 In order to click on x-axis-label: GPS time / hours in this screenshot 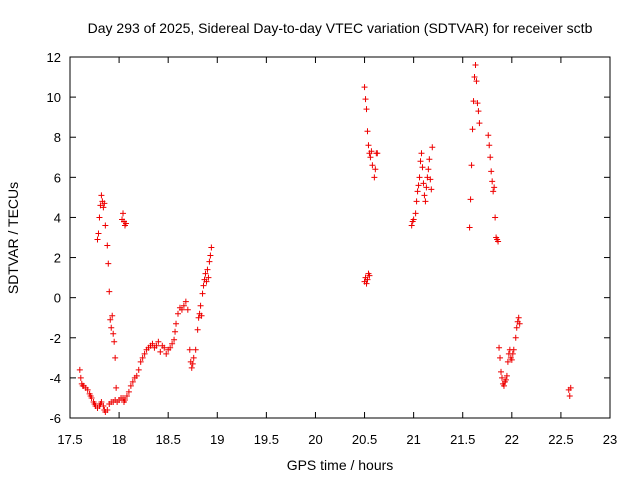, I will do `click(340, 465)`.